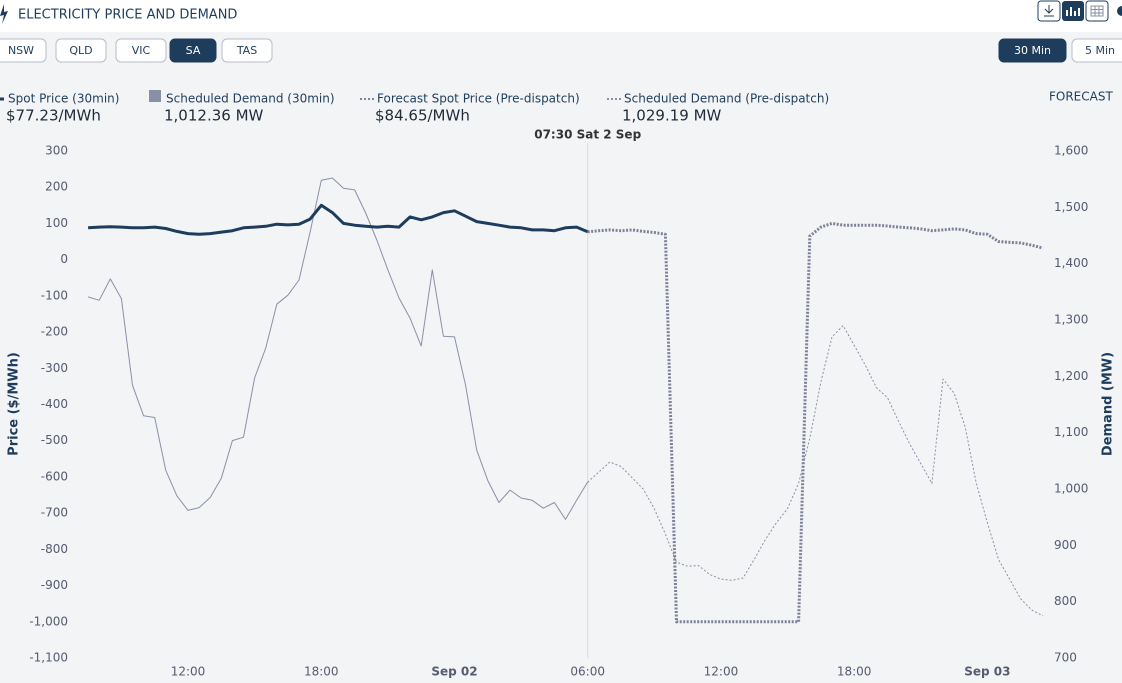 This screenshot has height=683, width=1122. I want to click on y-tick-label: 200, so click(56, 187).